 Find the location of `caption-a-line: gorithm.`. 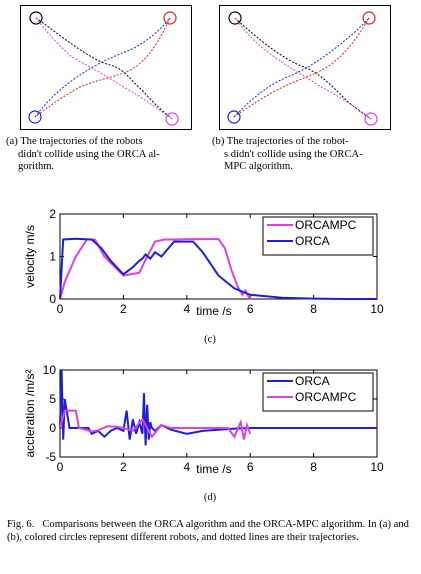

caption-a-line: gorithm. is located at coordinates (36, 167).